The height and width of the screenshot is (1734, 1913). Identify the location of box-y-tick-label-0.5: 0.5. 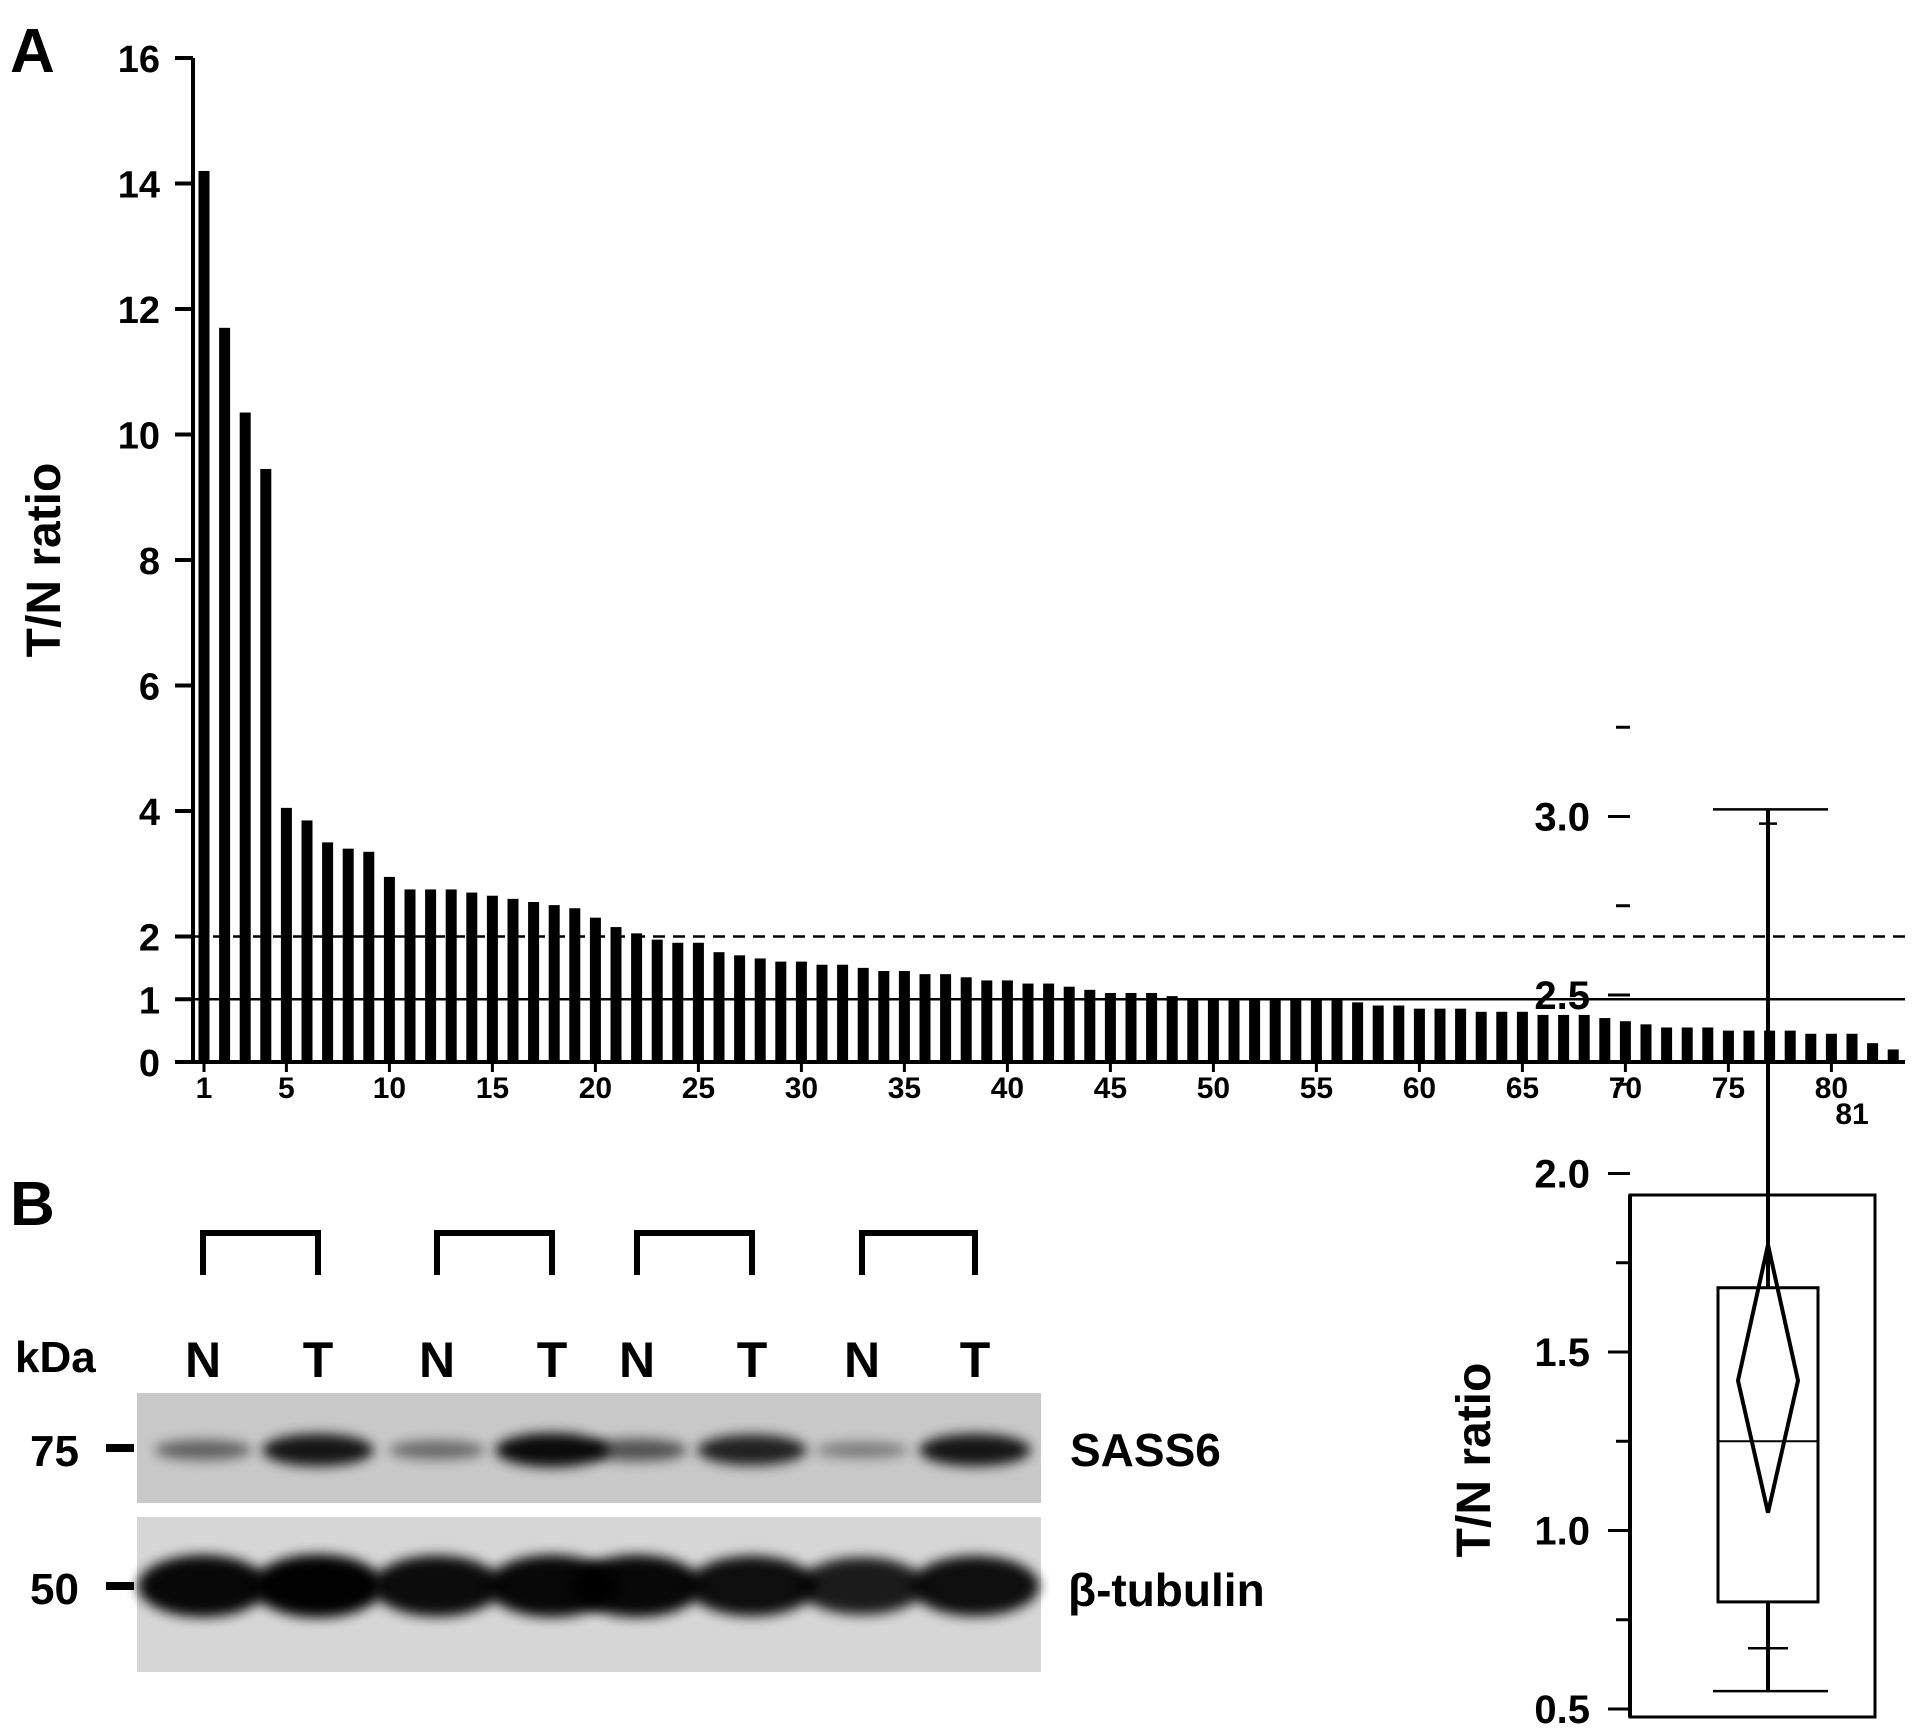
(1562, 1710).